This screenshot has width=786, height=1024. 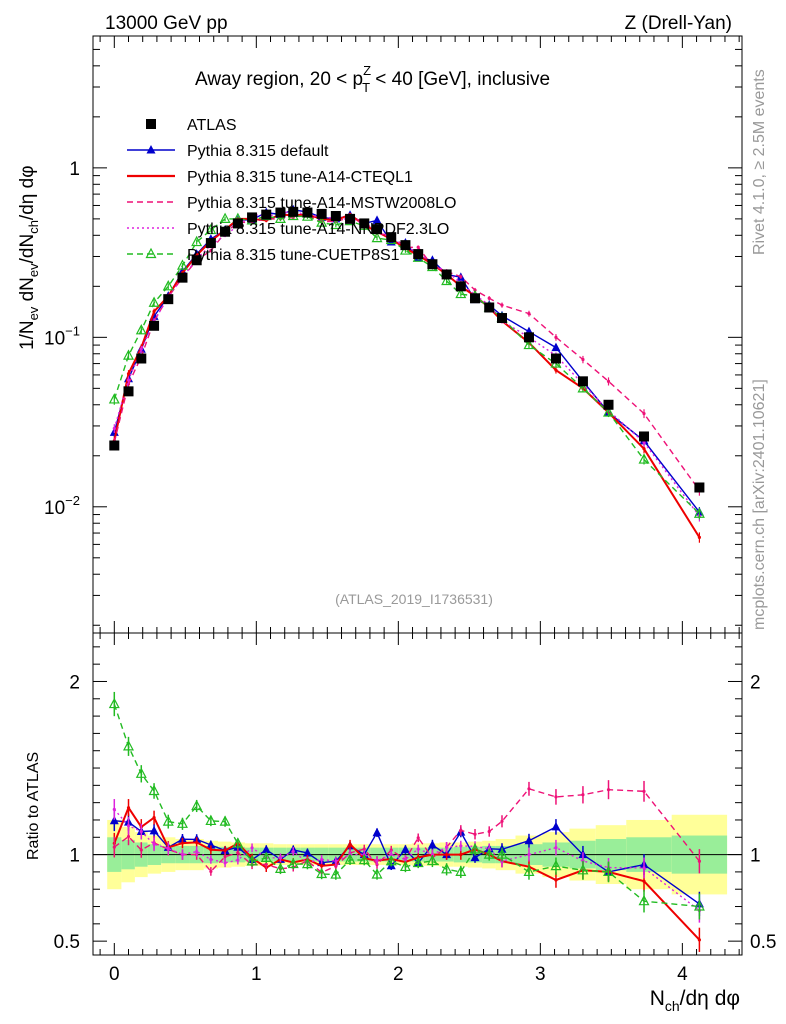 What do you see at coordinates (657, 998) in the screenshot?
I see `xlabel-n: N` at bounding box center [657, 998].